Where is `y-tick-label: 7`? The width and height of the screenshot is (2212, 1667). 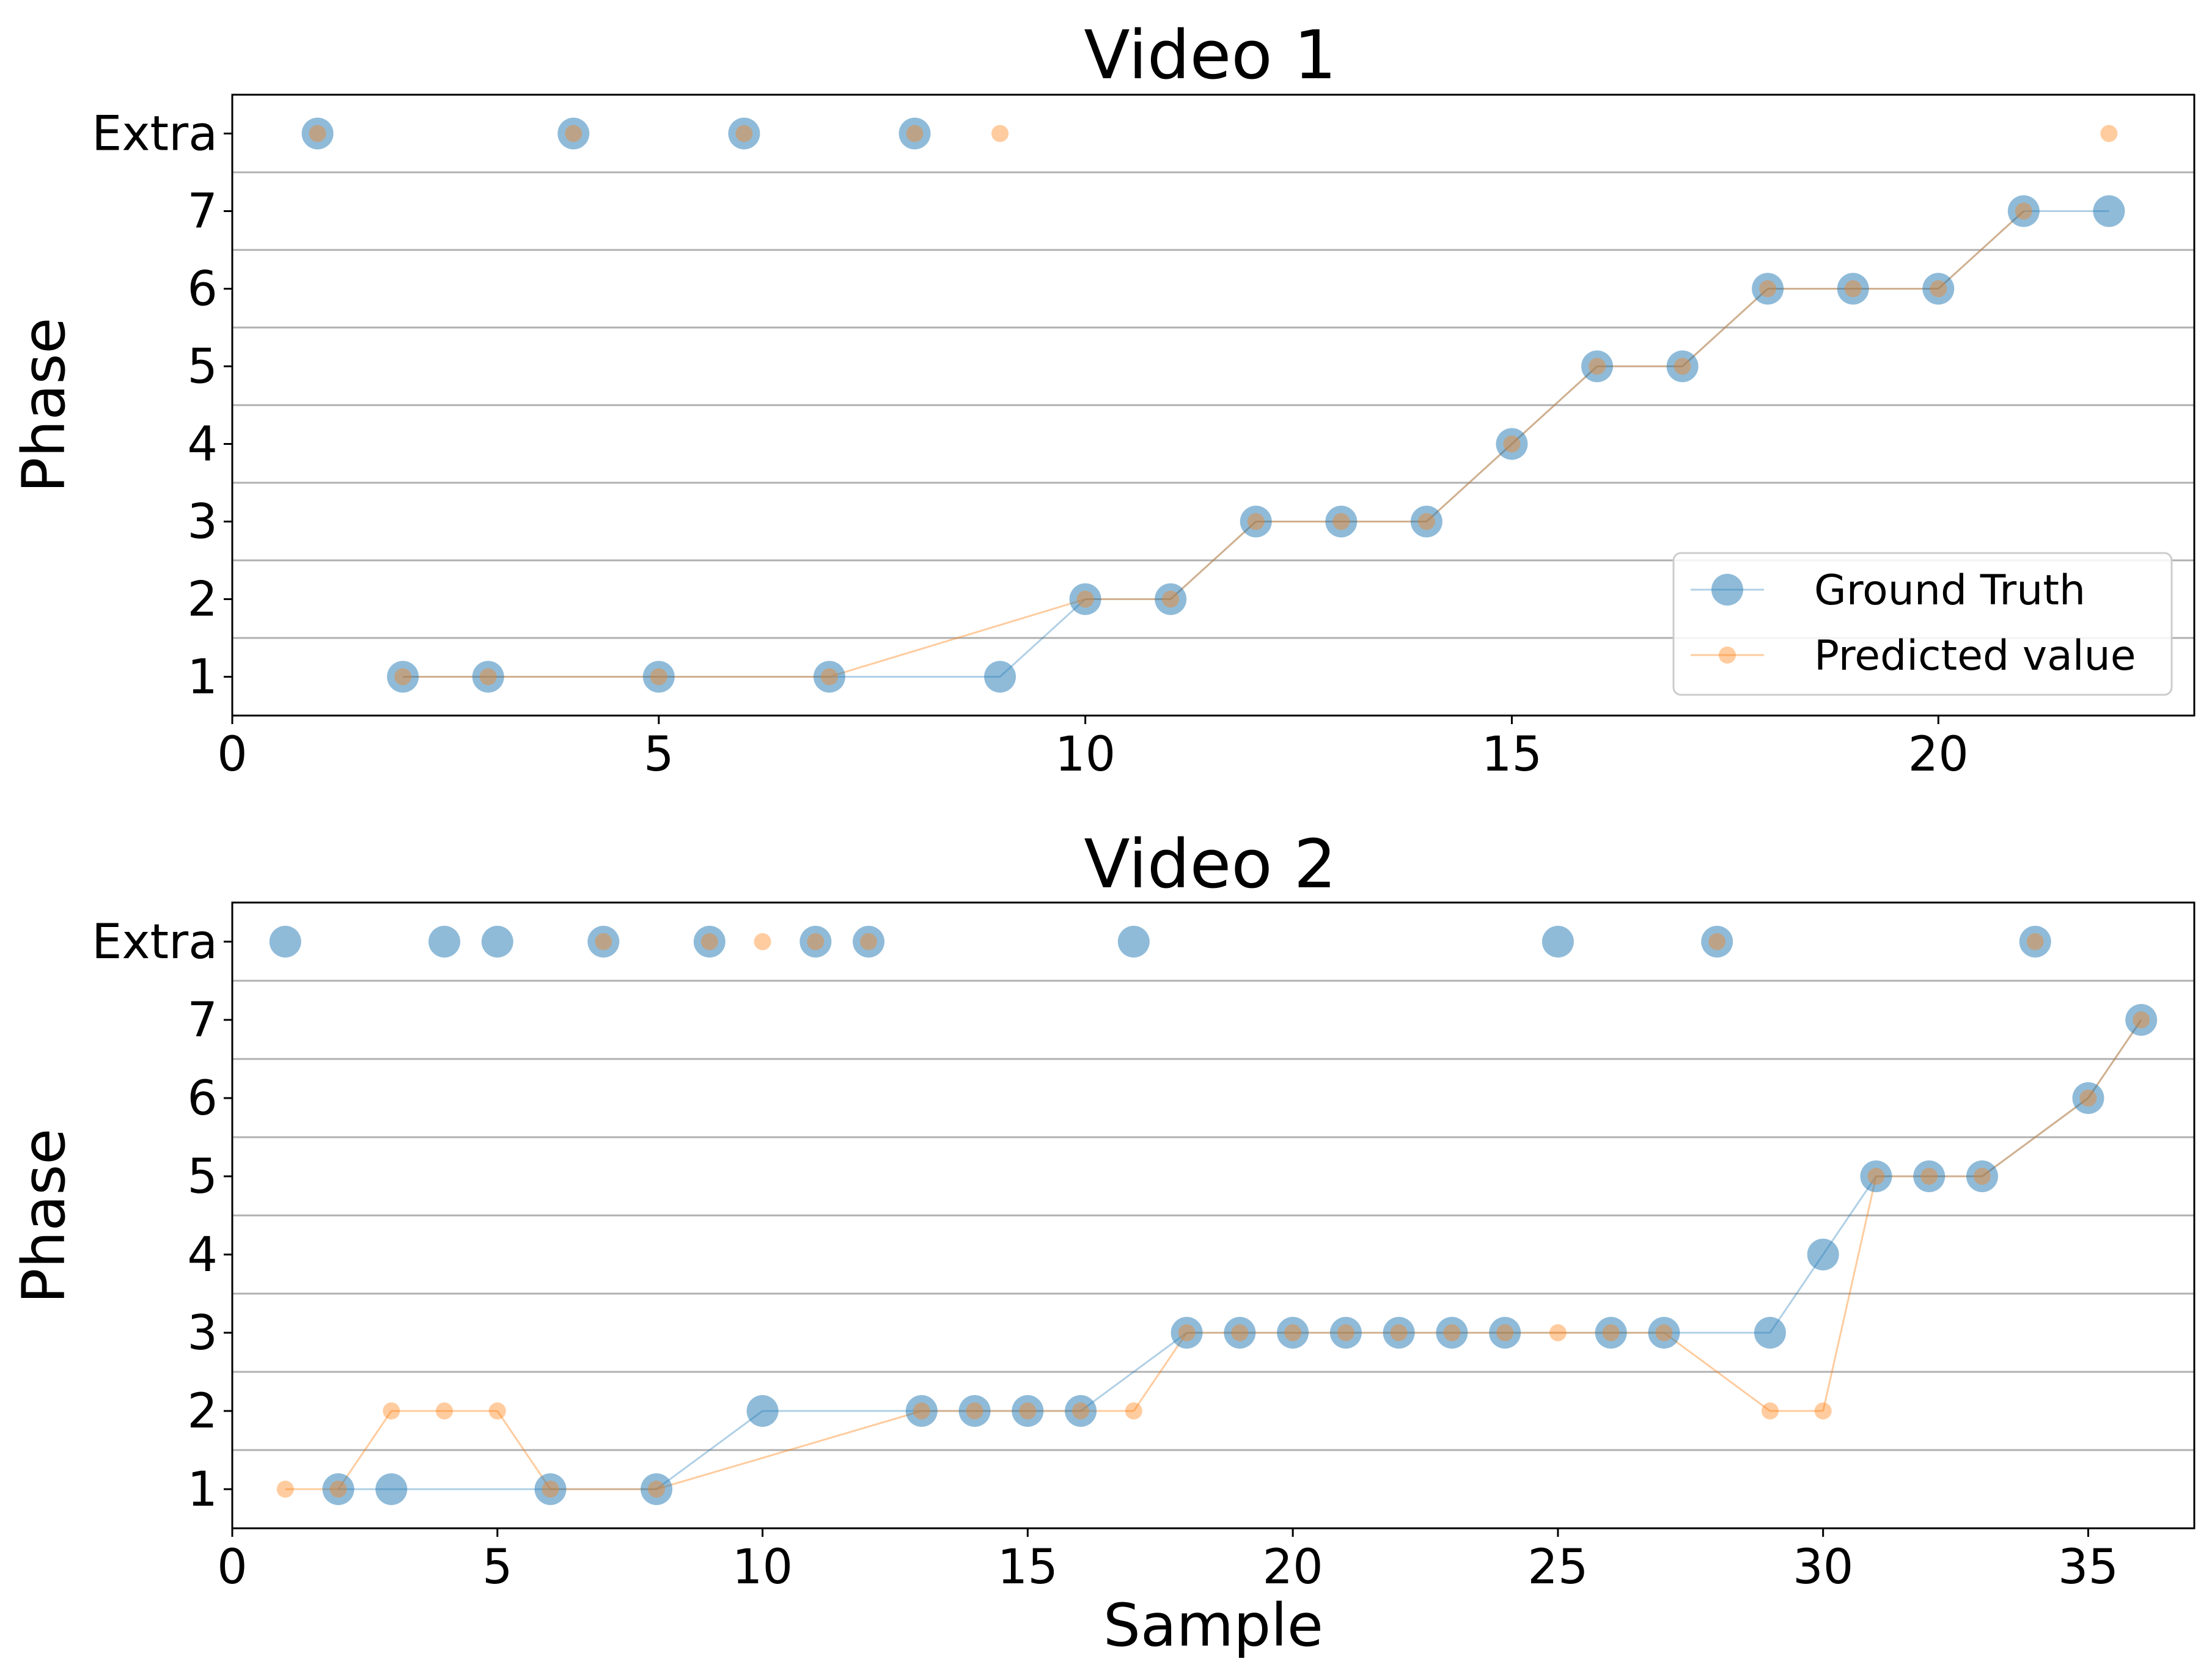 y-tick-label: 7 is located at coordinates (202, 1020).